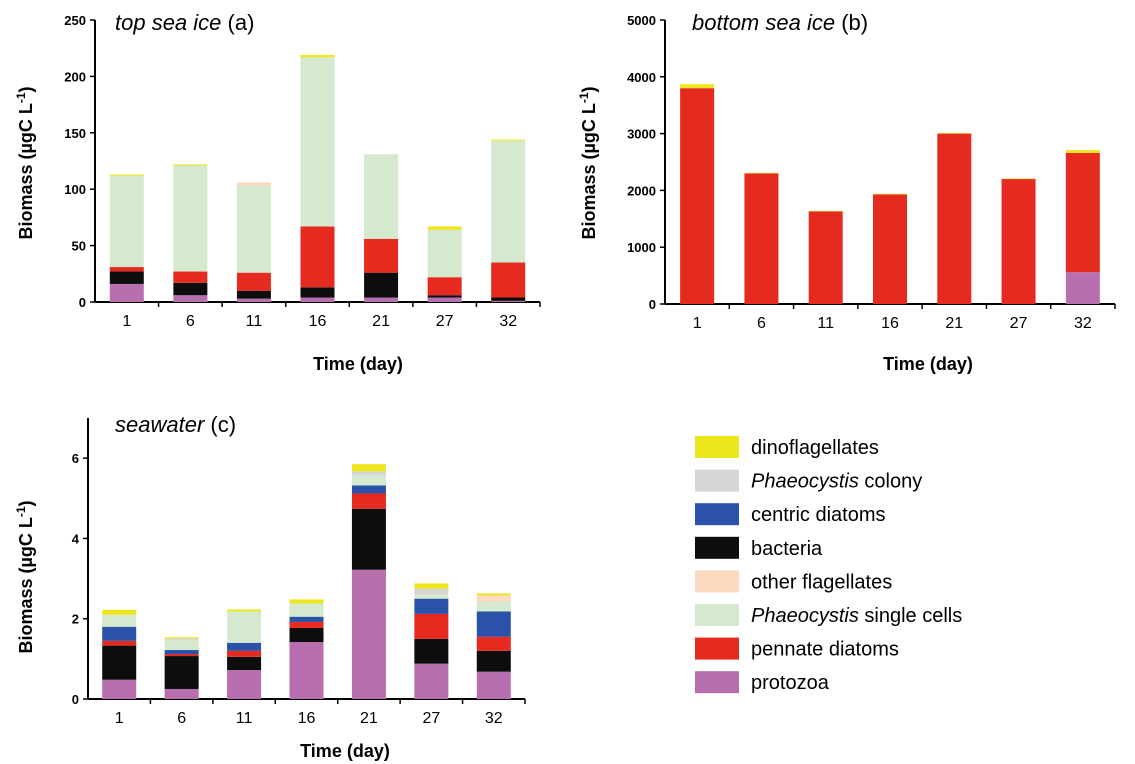  Describe the element at coordinates (928, 364) in the screenshot. I see `x-axis-label: Time (day)` at that location.